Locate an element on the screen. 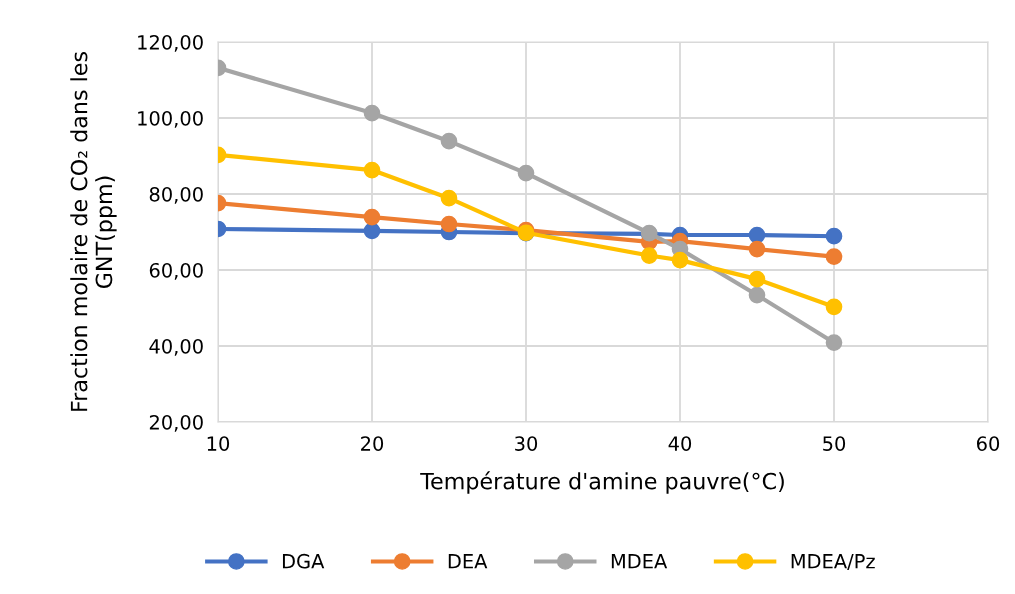 Image resolution: width=1015 pixels, height=594 pixels. x-tick-label: 10 is located at coordinates (218, 443).